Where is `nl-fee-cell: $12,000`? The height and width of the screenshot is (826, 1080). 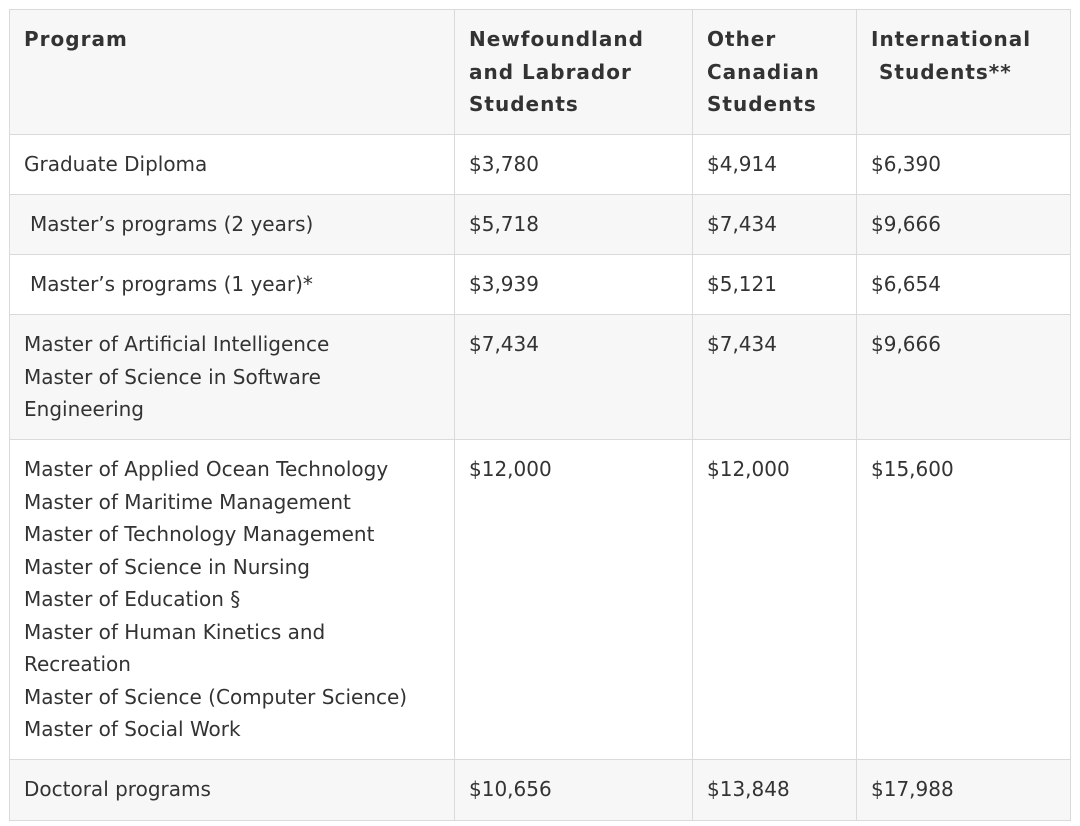 nl-fee-cell: $12,000 is located at coordinates (573, 599).